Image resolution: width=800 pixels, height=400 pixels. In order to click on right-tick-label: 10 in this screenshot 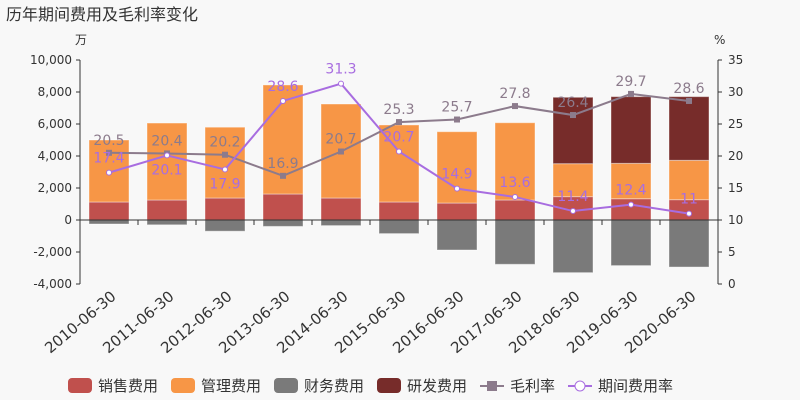, I will do `click(735, 220)`.